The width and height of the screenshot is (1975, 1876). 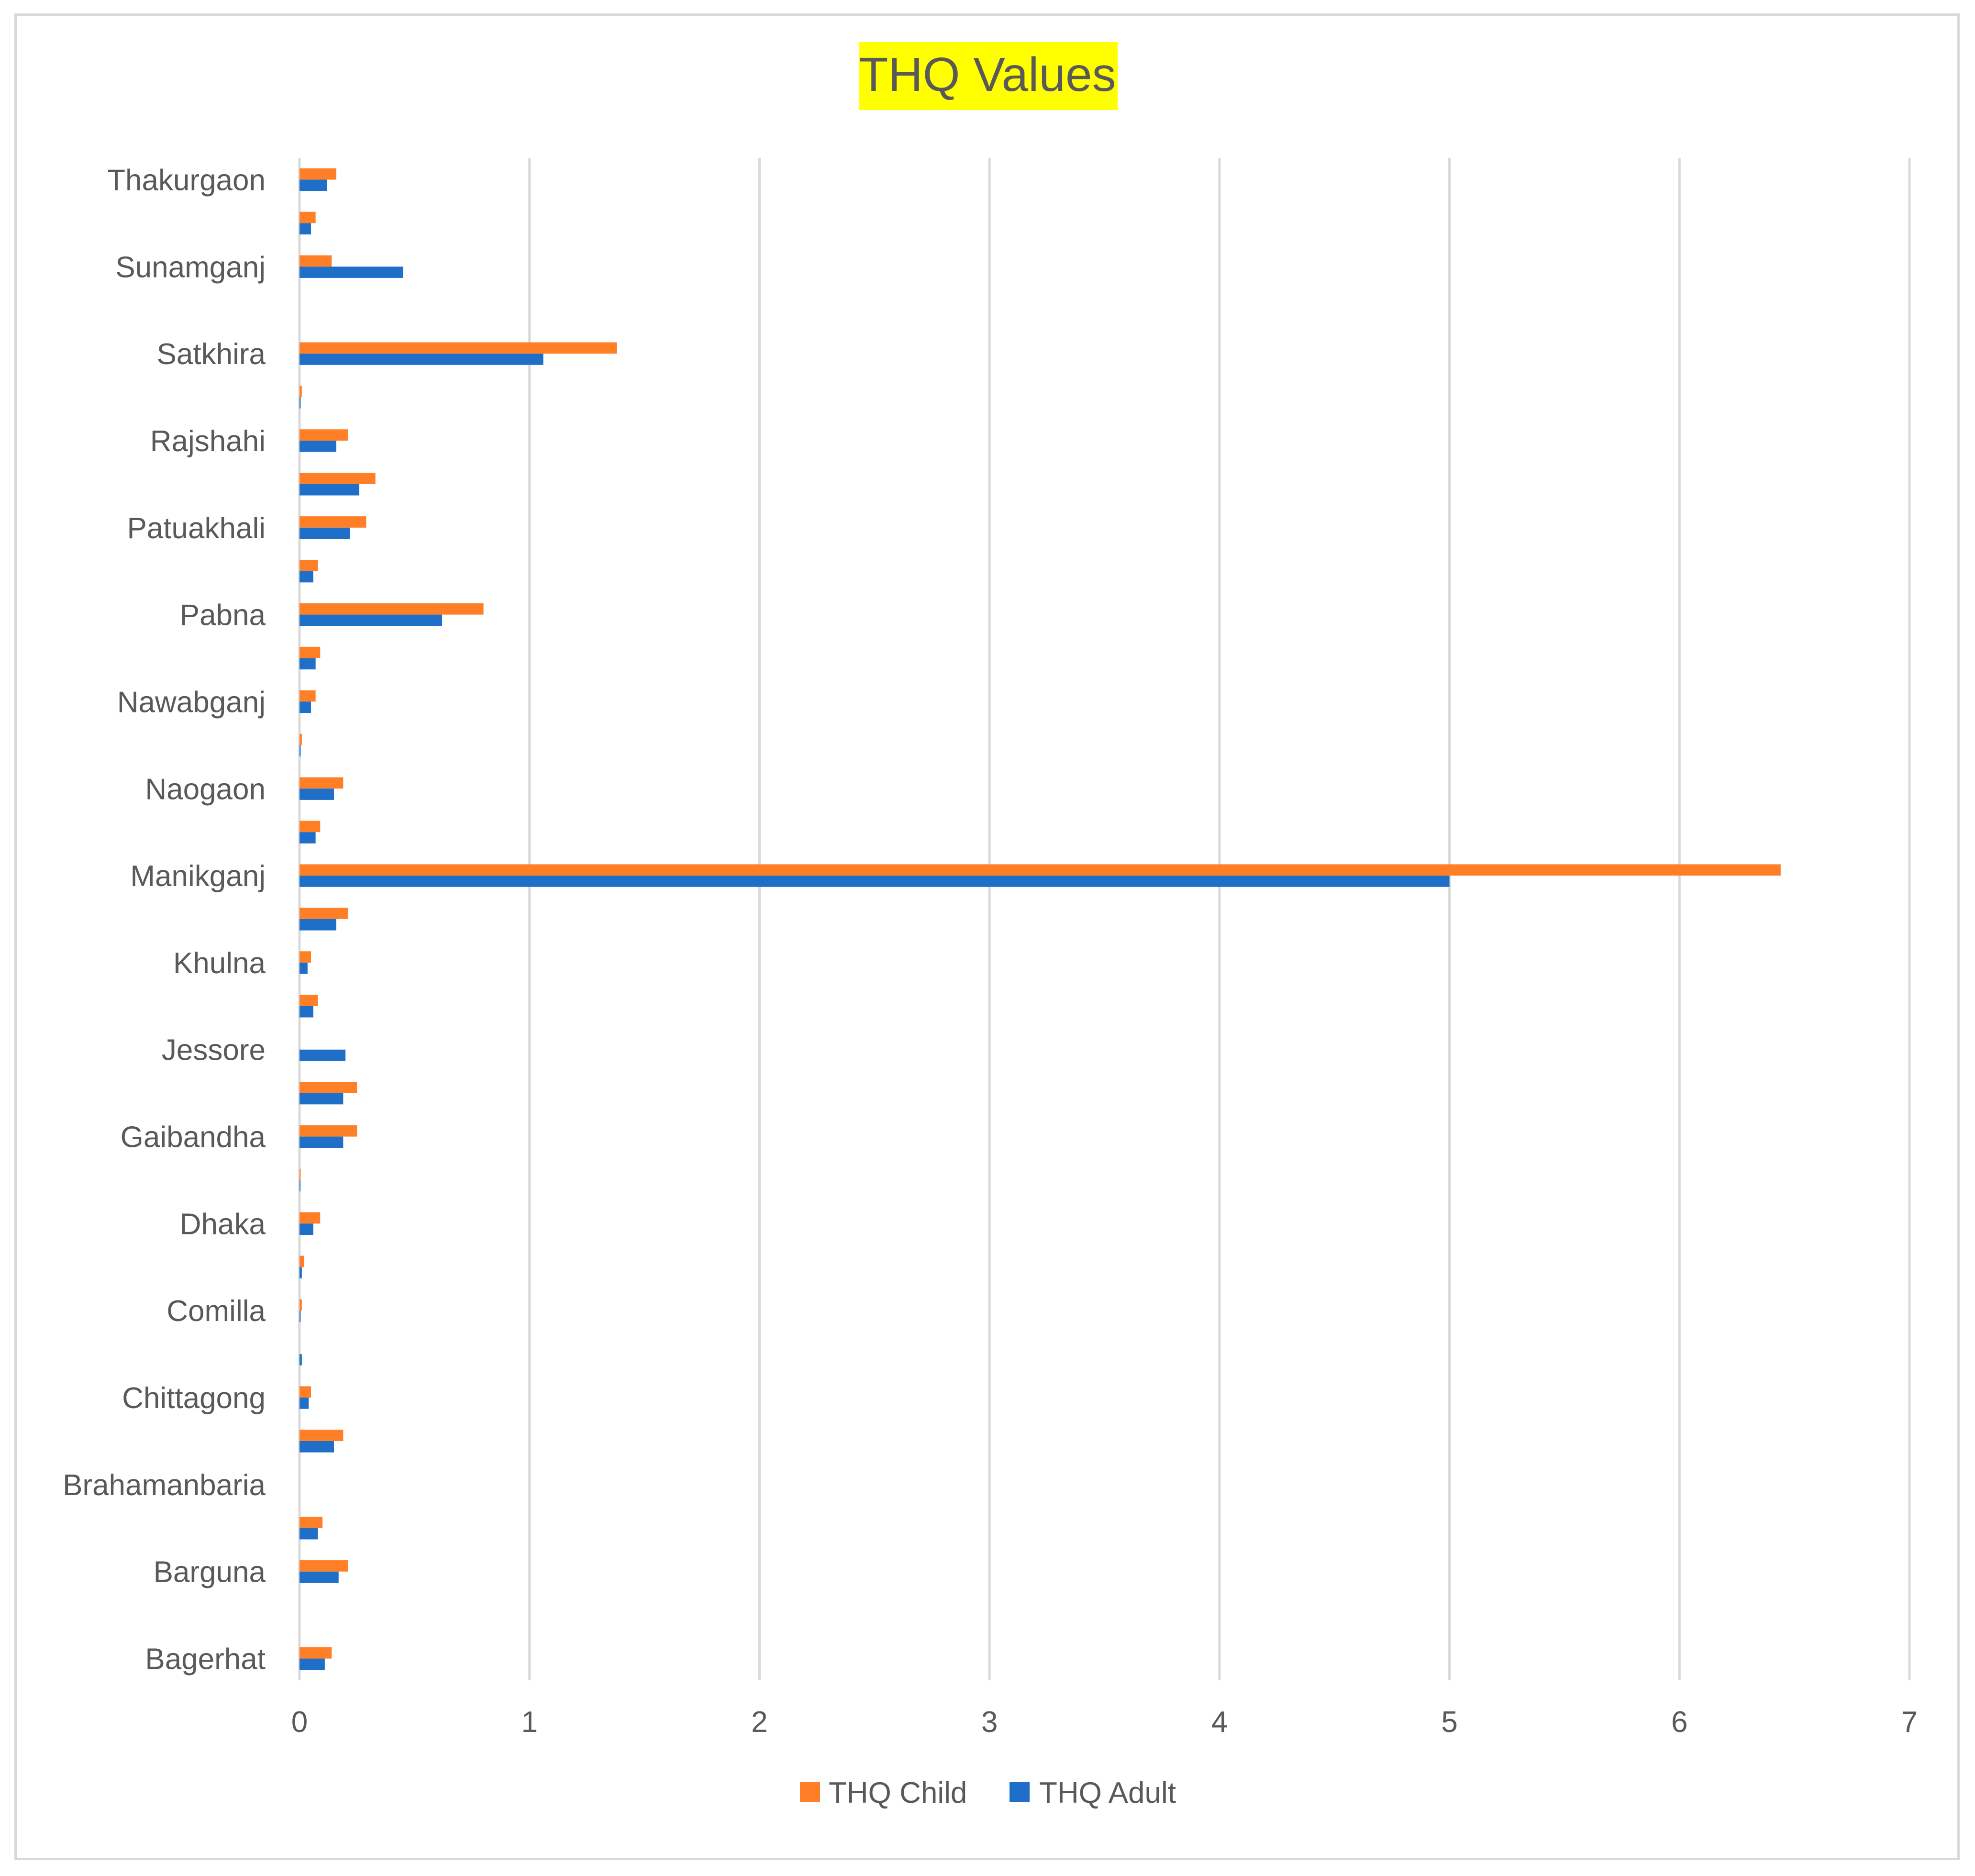 I want to click on category-label: Sunamganj, so click(x=190, y=267).